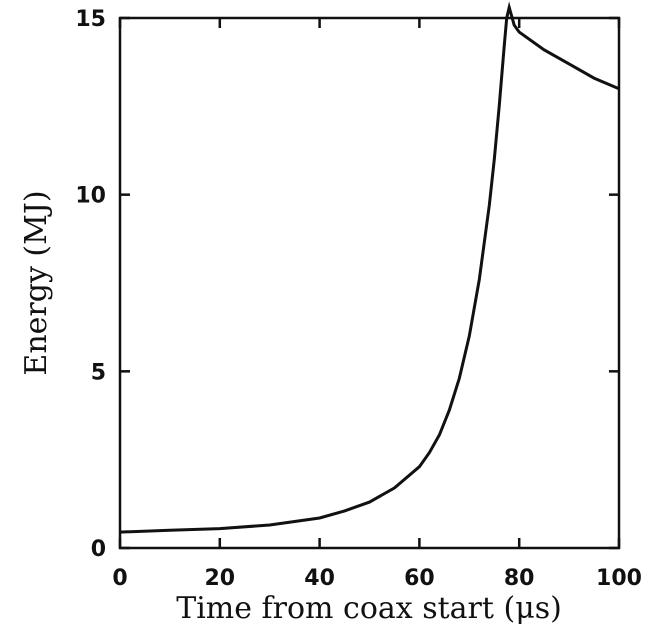  What do you see at coordinates (369, 608) in the screenshot?
I see `x-axis-title: Time from coax start (μs)` at bounding box center [369, 608].